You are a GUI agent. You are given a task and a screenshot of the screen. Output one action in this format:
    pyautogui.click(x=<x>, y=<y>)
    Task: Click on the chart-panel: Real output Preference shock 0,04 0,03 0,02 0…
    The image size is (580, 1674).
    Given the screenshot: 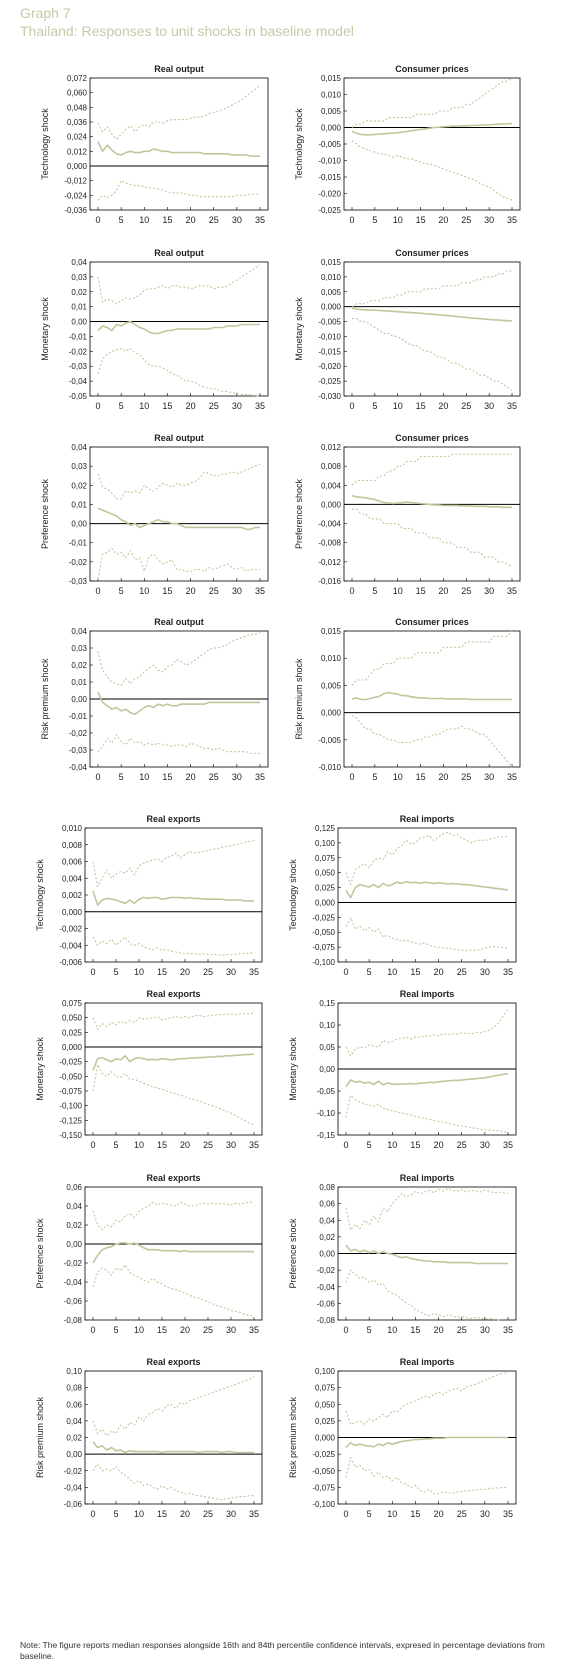 What is the action you would take?
    pyautogui.click(x=154, y=514)
    